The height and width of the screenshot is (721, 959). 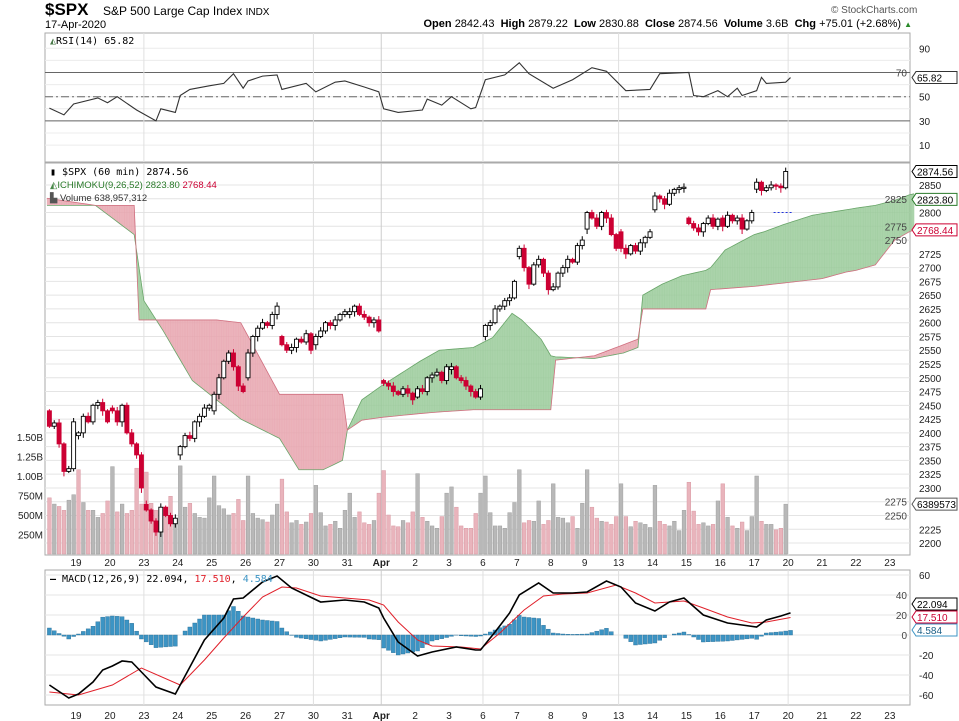 I want to click on span-b-value-tag-box, so click(x=934, y=230).